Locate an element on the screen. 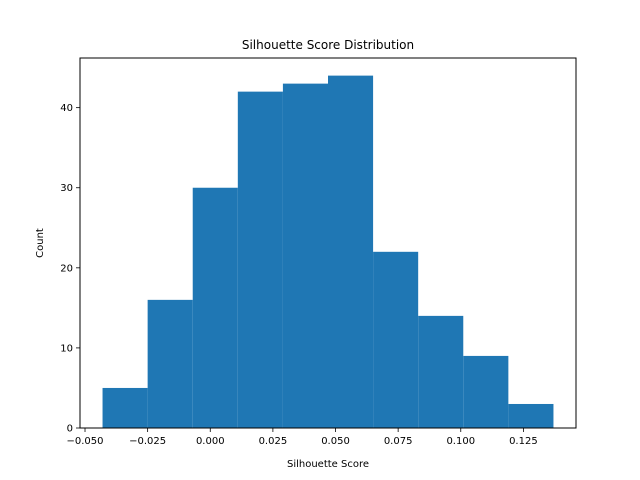  y-axis-ticks: 0 10 20 30 40 is located at coordinates (70, 269).